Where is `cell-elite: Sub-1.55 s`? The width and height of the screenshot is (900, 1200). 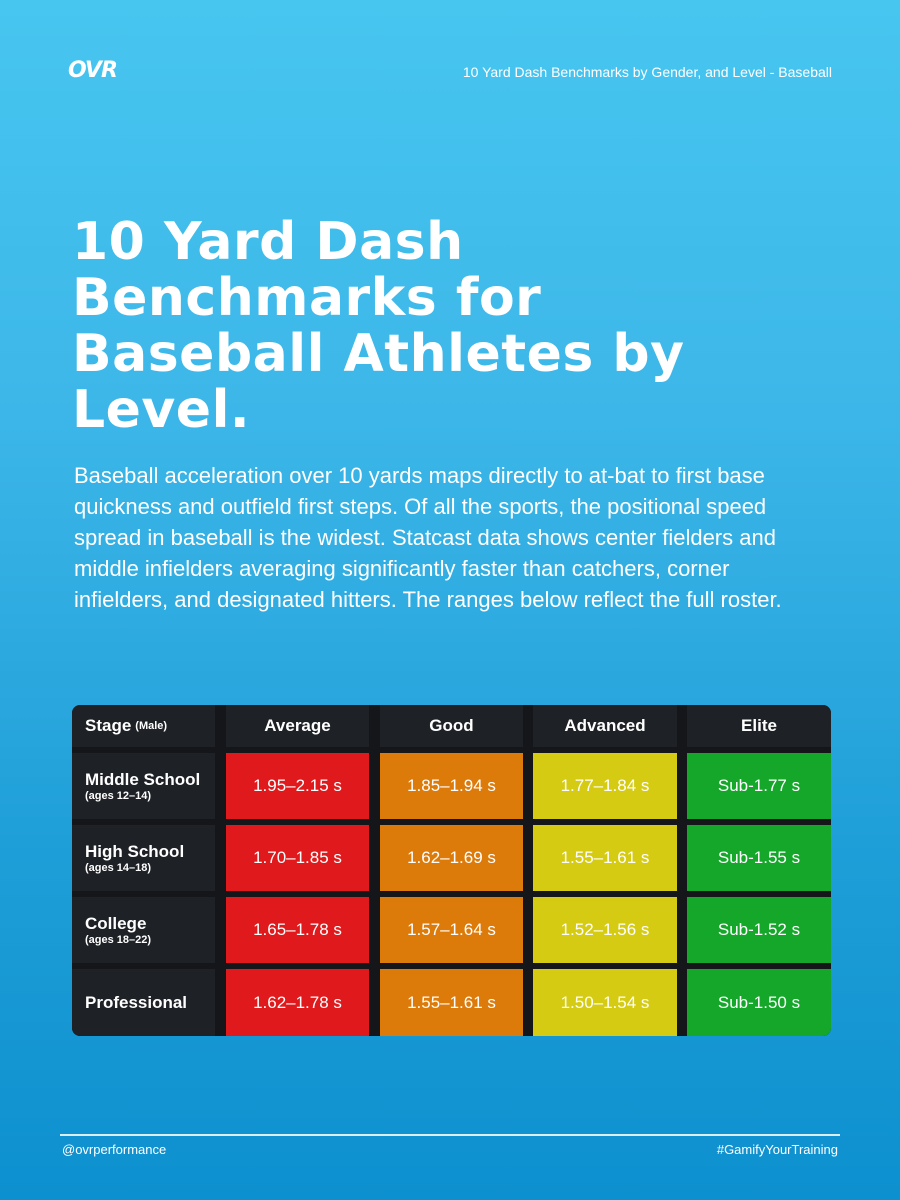
cell-elite: Sub-1.55 s is located at coordinates (759, 858).